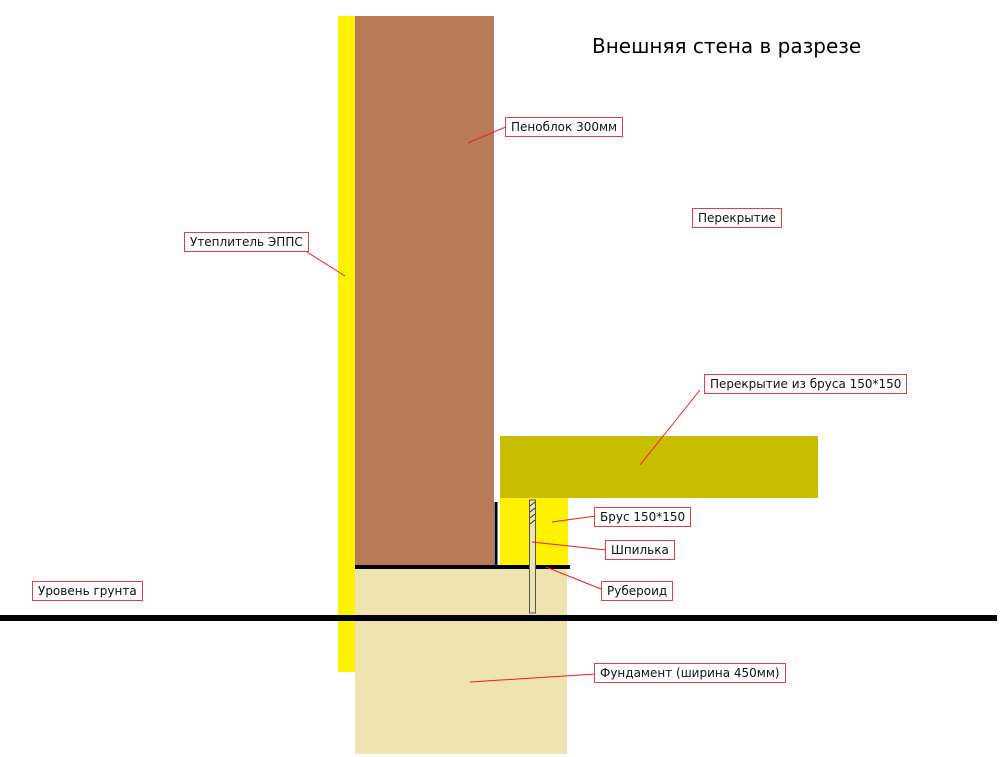 Image resolution: width=1000 pixels, height=757 pixels. What do you see at coordinates (424, 291) in the screenshot?
I see `foam-block-wall` at bounding box center [424, 291].